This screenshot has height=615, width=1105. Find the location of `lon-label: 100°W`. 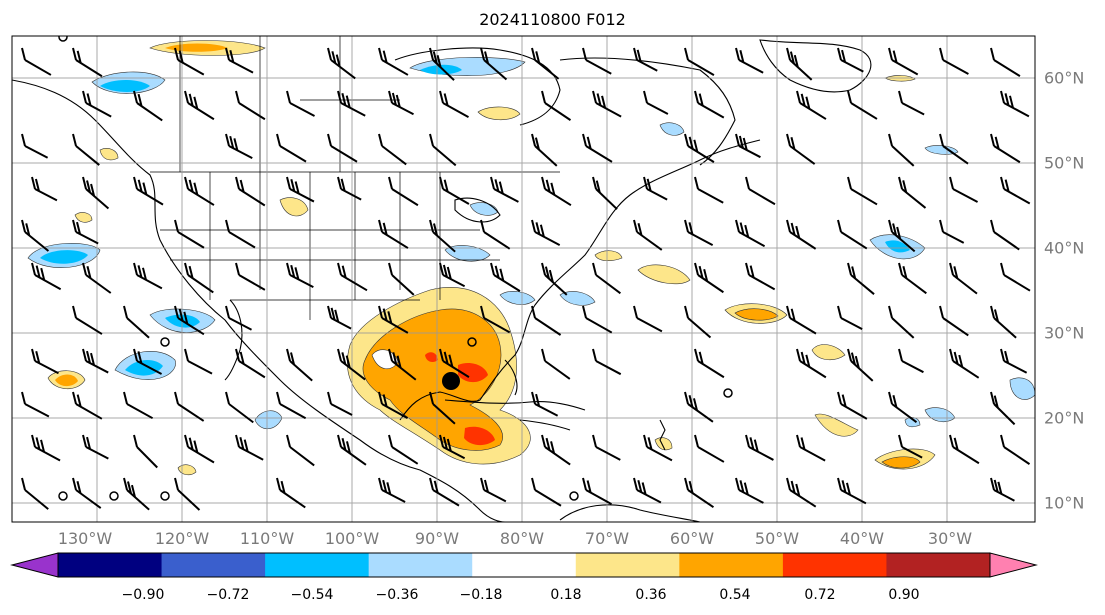

lon-label: 100°W is located at coordinates (352, 538).